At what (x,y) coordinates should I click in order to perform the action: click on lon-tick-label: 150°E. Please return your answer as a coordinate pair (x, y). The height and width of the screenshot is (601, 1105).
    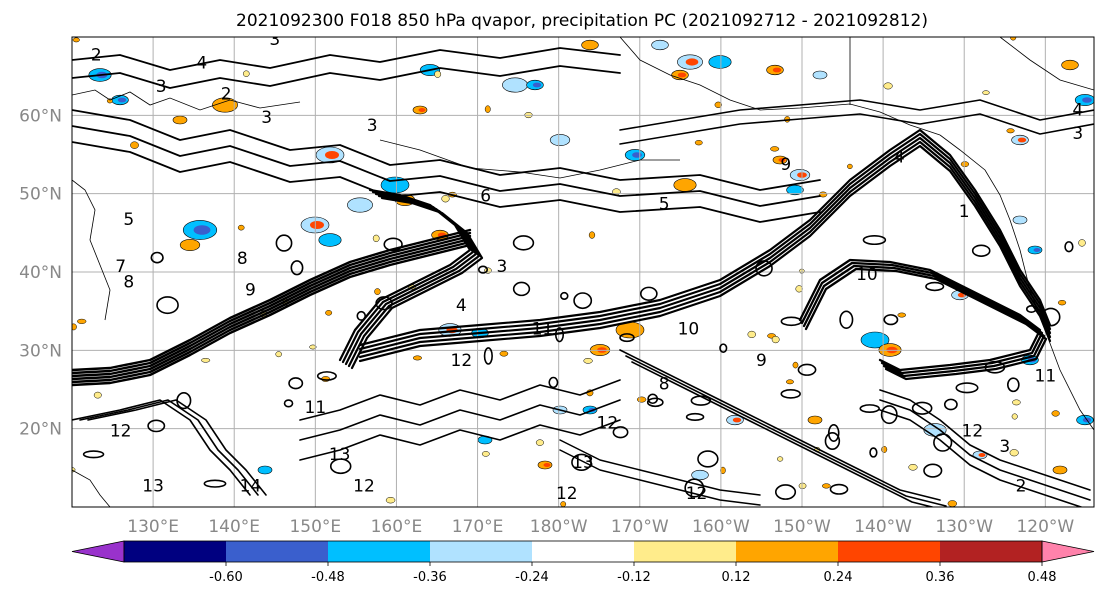
    Looking at the image, I should click on (315, 527).